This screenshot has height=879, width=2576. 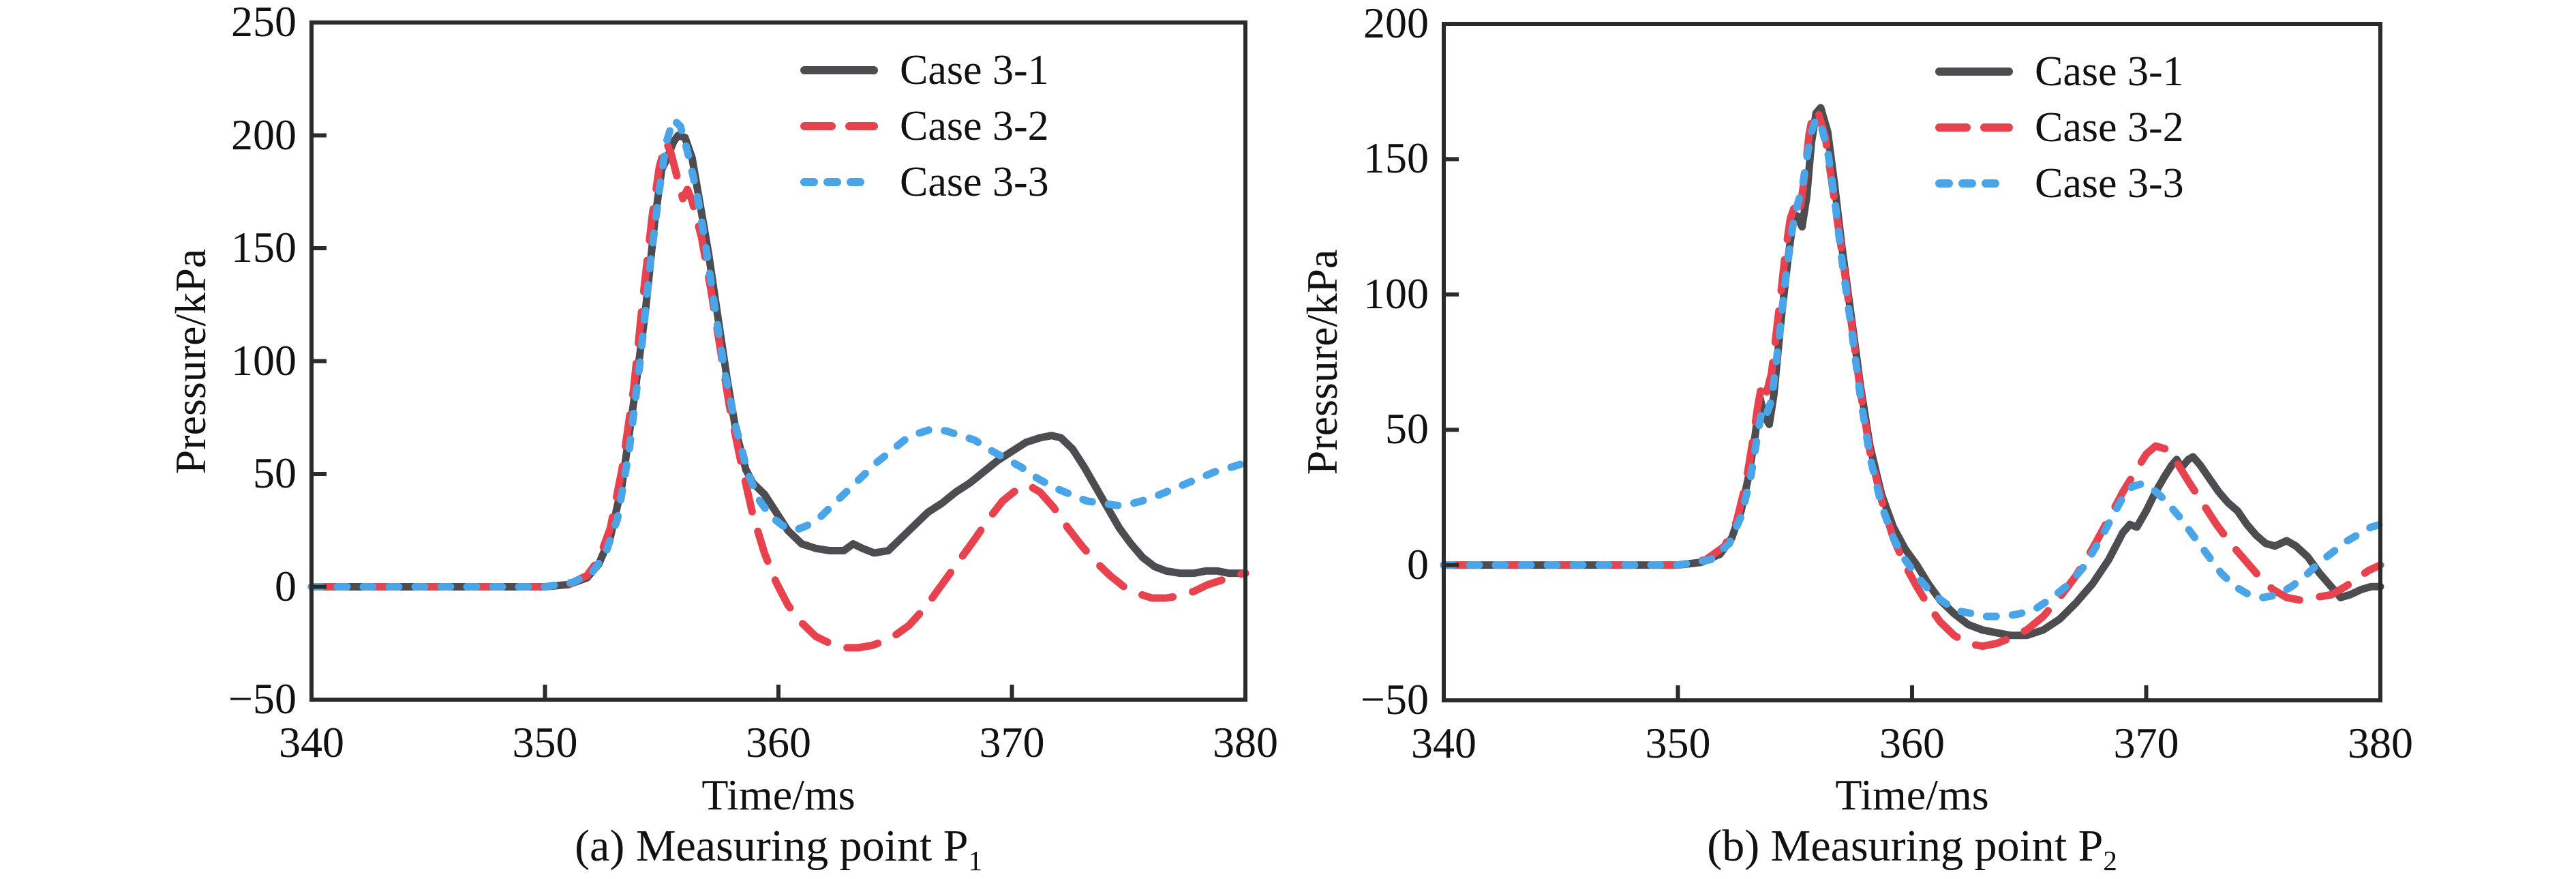 I want to click on legend-b: Case 3-1 Case 3-2 Case 3-3, so click(x=2059, y=127).